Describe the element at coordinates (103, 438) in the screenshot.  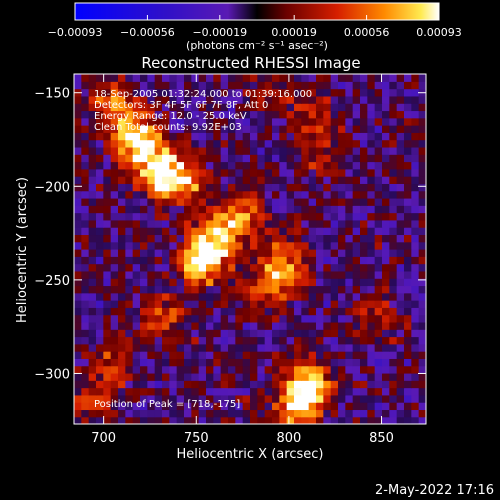
I see `x-tick-label: 700` at that location.